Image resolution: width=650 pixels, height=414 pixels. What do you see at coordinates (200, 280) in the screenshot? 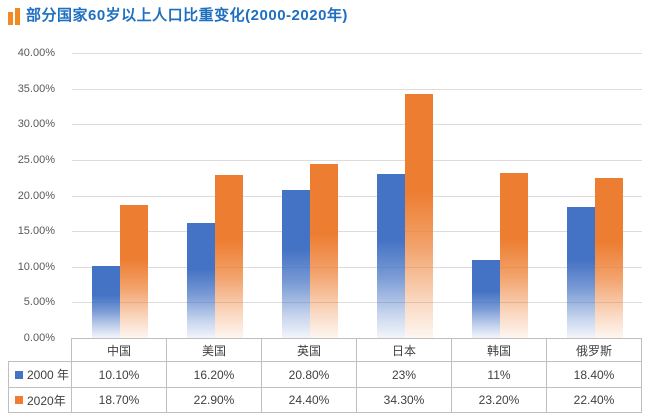
I see `bar-series0-cat1` at bounding box center [200, 280].